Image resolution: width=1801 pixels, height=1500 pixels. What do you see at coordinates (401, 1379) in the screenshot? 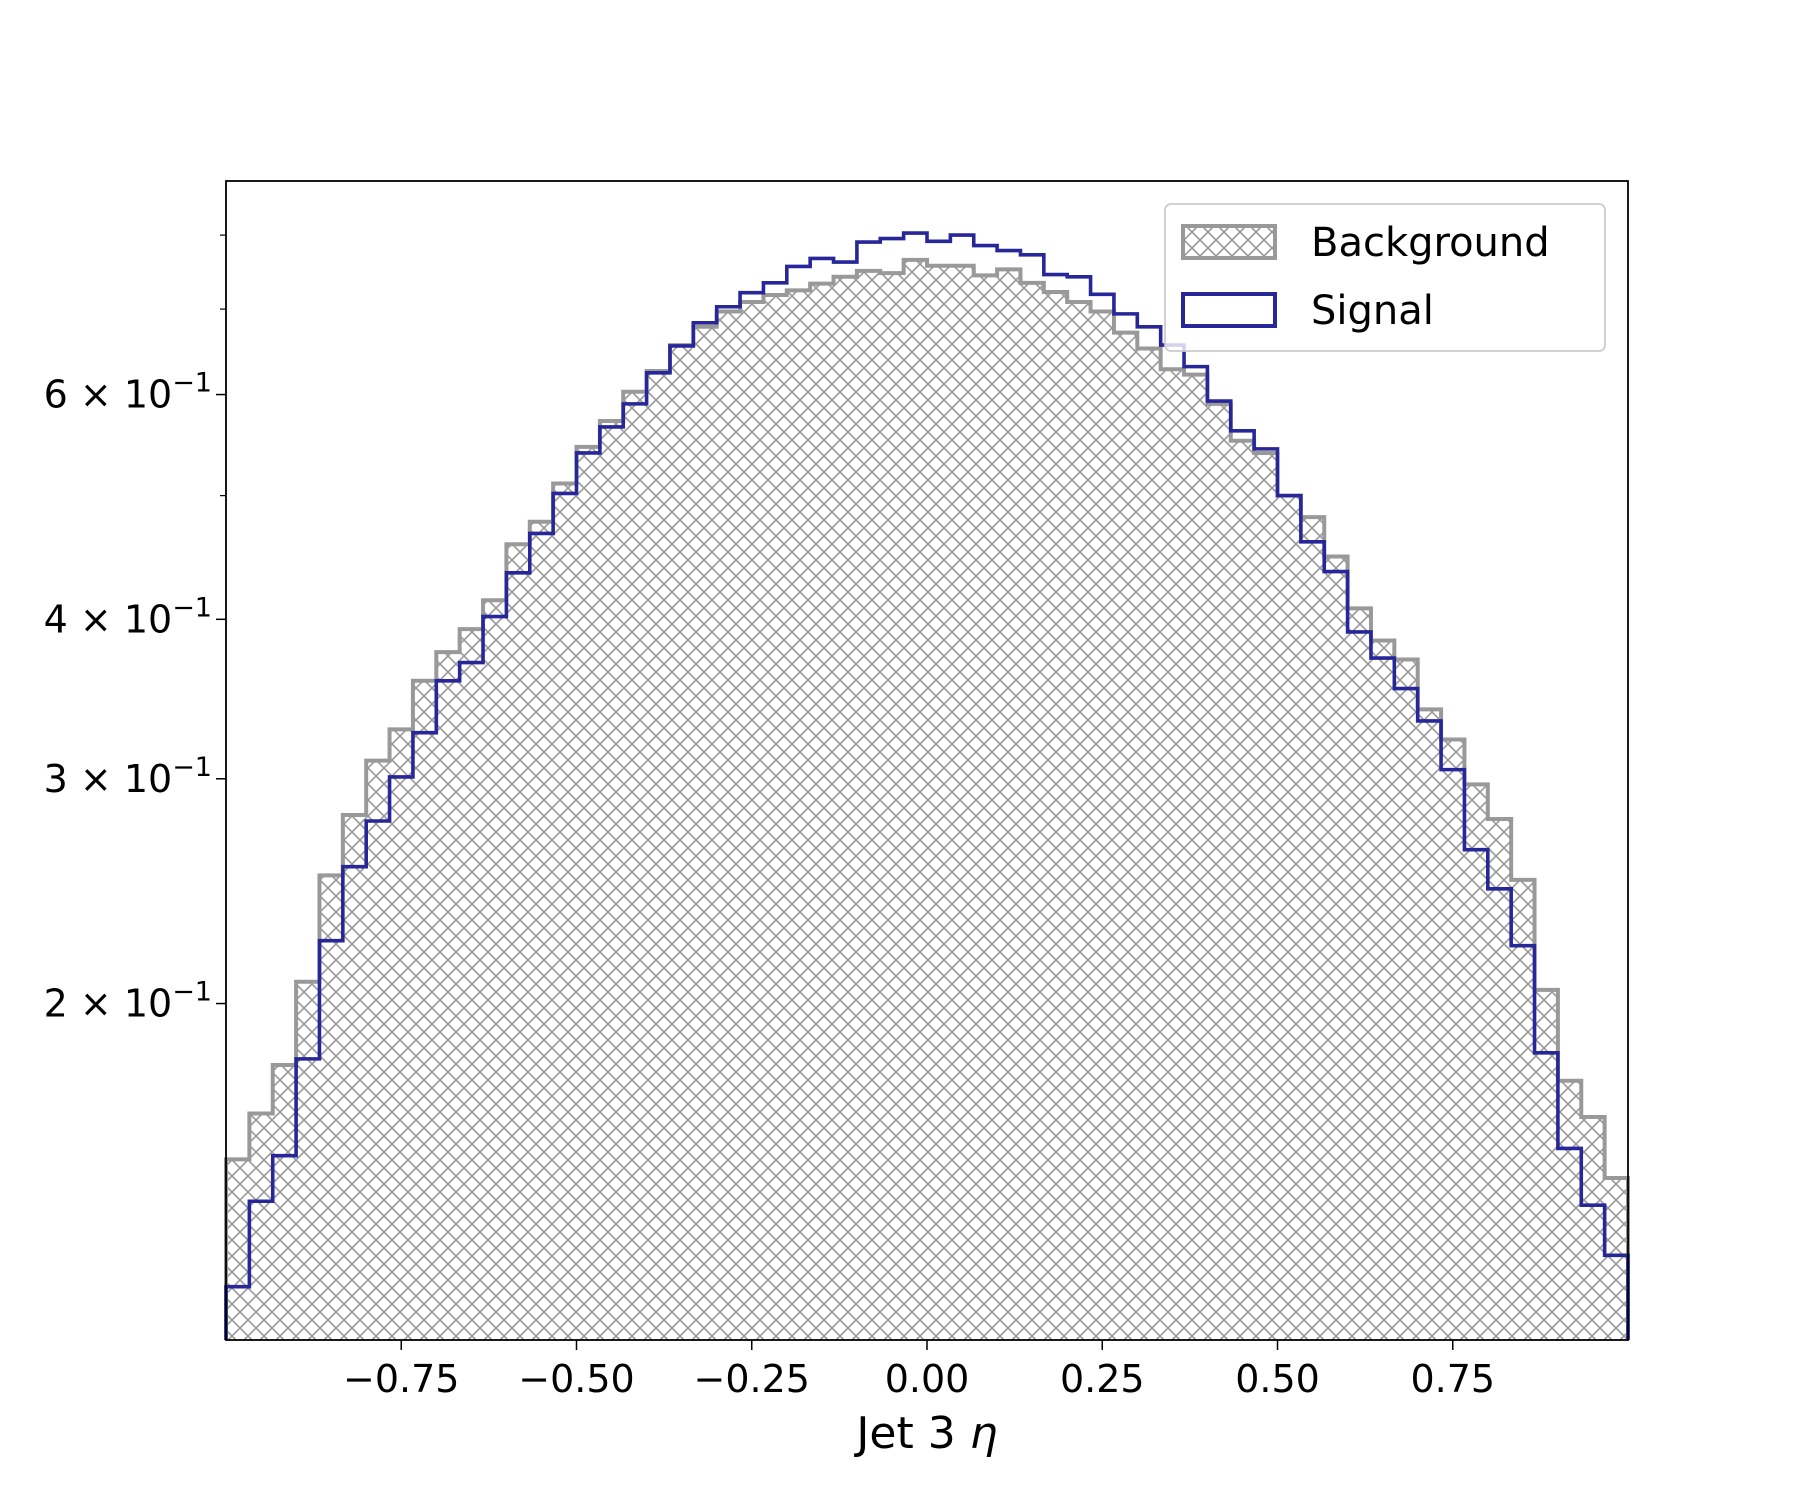
I see `x-tick-label: −0.75` at bounding box center [401, 1379].